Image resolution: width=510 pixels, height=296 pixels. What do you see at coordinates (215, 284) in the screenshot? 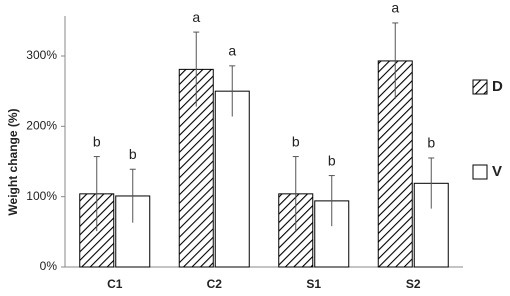
I see `x-tick-label: C2` at bounding box center [215, 284].